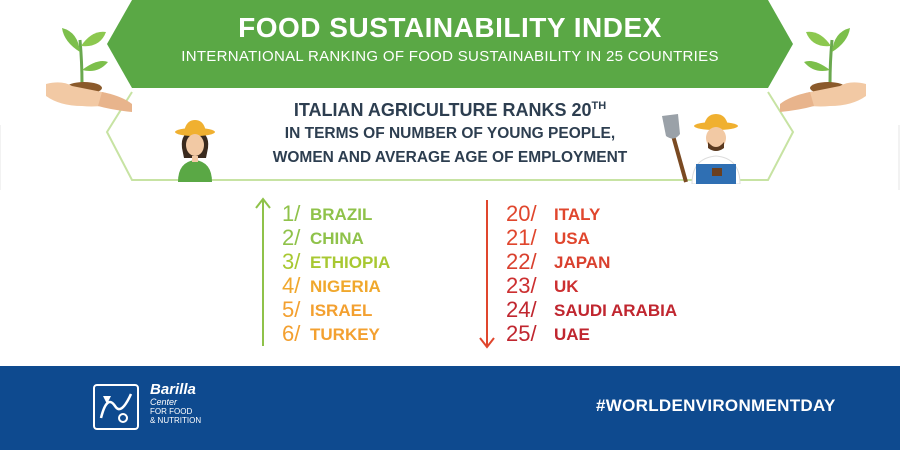 The width and height of the screenshot is (900, 450). What do you see at coordinates (450, 157) in the screenshot?
I see `headline-line-2: WOMEN AND AVERAGE AGE OF EMPLOYMENT` at bounding box center [450, 157].